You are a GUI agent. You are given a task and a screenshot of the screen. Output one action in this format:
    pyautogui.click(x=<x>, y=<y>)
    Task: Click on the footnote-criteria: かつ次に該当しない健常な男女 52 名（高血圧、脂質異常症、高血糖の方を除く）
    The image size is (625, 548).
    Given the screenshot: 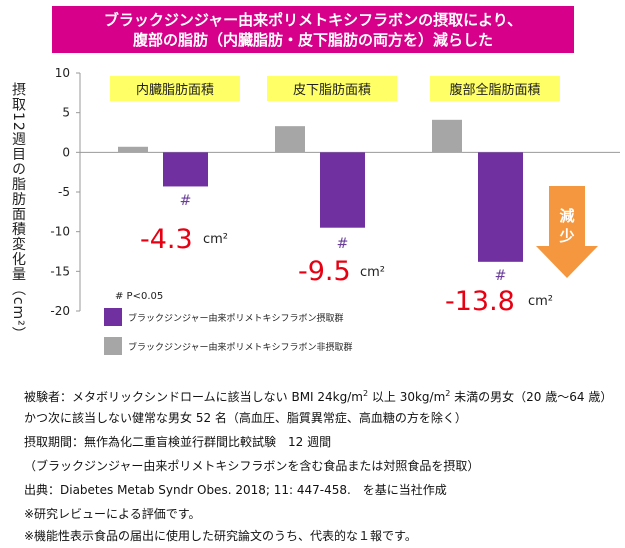 What is the action you would take?
    pyautogui.click(x=245, y=418)
    